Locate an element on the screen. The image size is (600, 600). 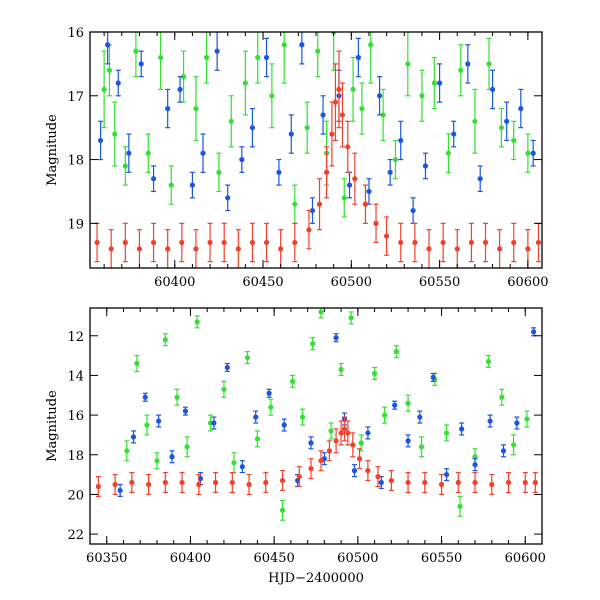
x-tick-label: 60600 is located at coordinates (525, 558).